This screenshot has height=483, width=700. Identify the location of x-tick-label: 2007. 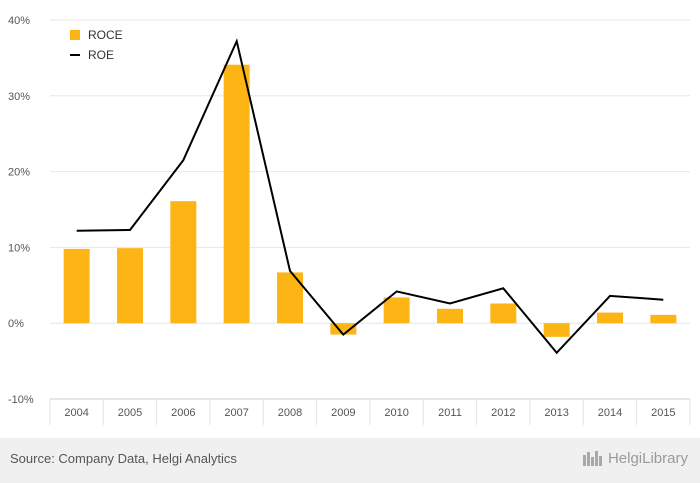
(236, 413).